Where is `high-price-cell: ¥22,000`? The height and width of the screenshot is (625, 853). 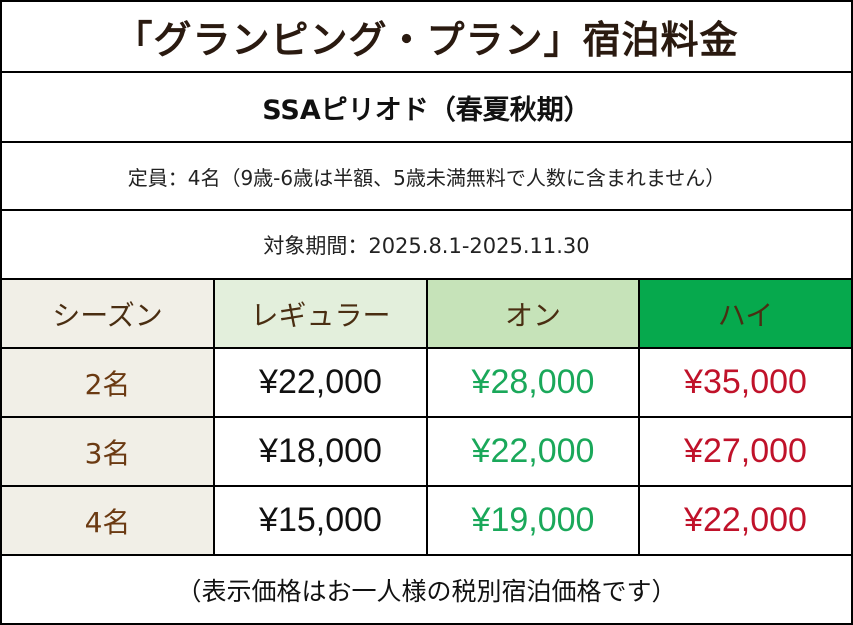
high-price-cell: ¥22,000 is located at coordinates (745, 521).